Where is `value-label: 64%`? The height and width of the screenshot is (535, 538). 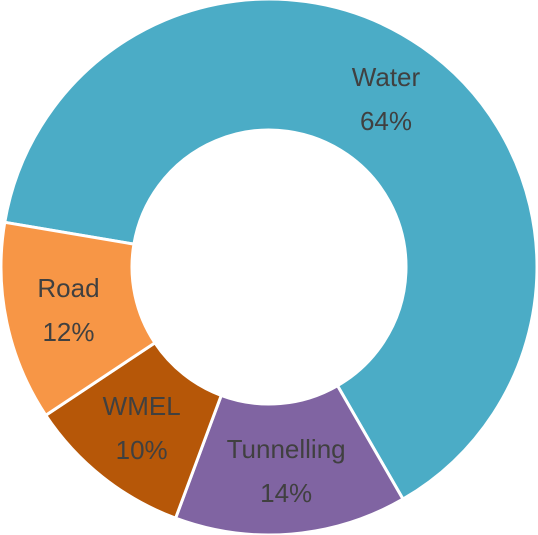
value-label: 64% is located at coordinates (385, 120).